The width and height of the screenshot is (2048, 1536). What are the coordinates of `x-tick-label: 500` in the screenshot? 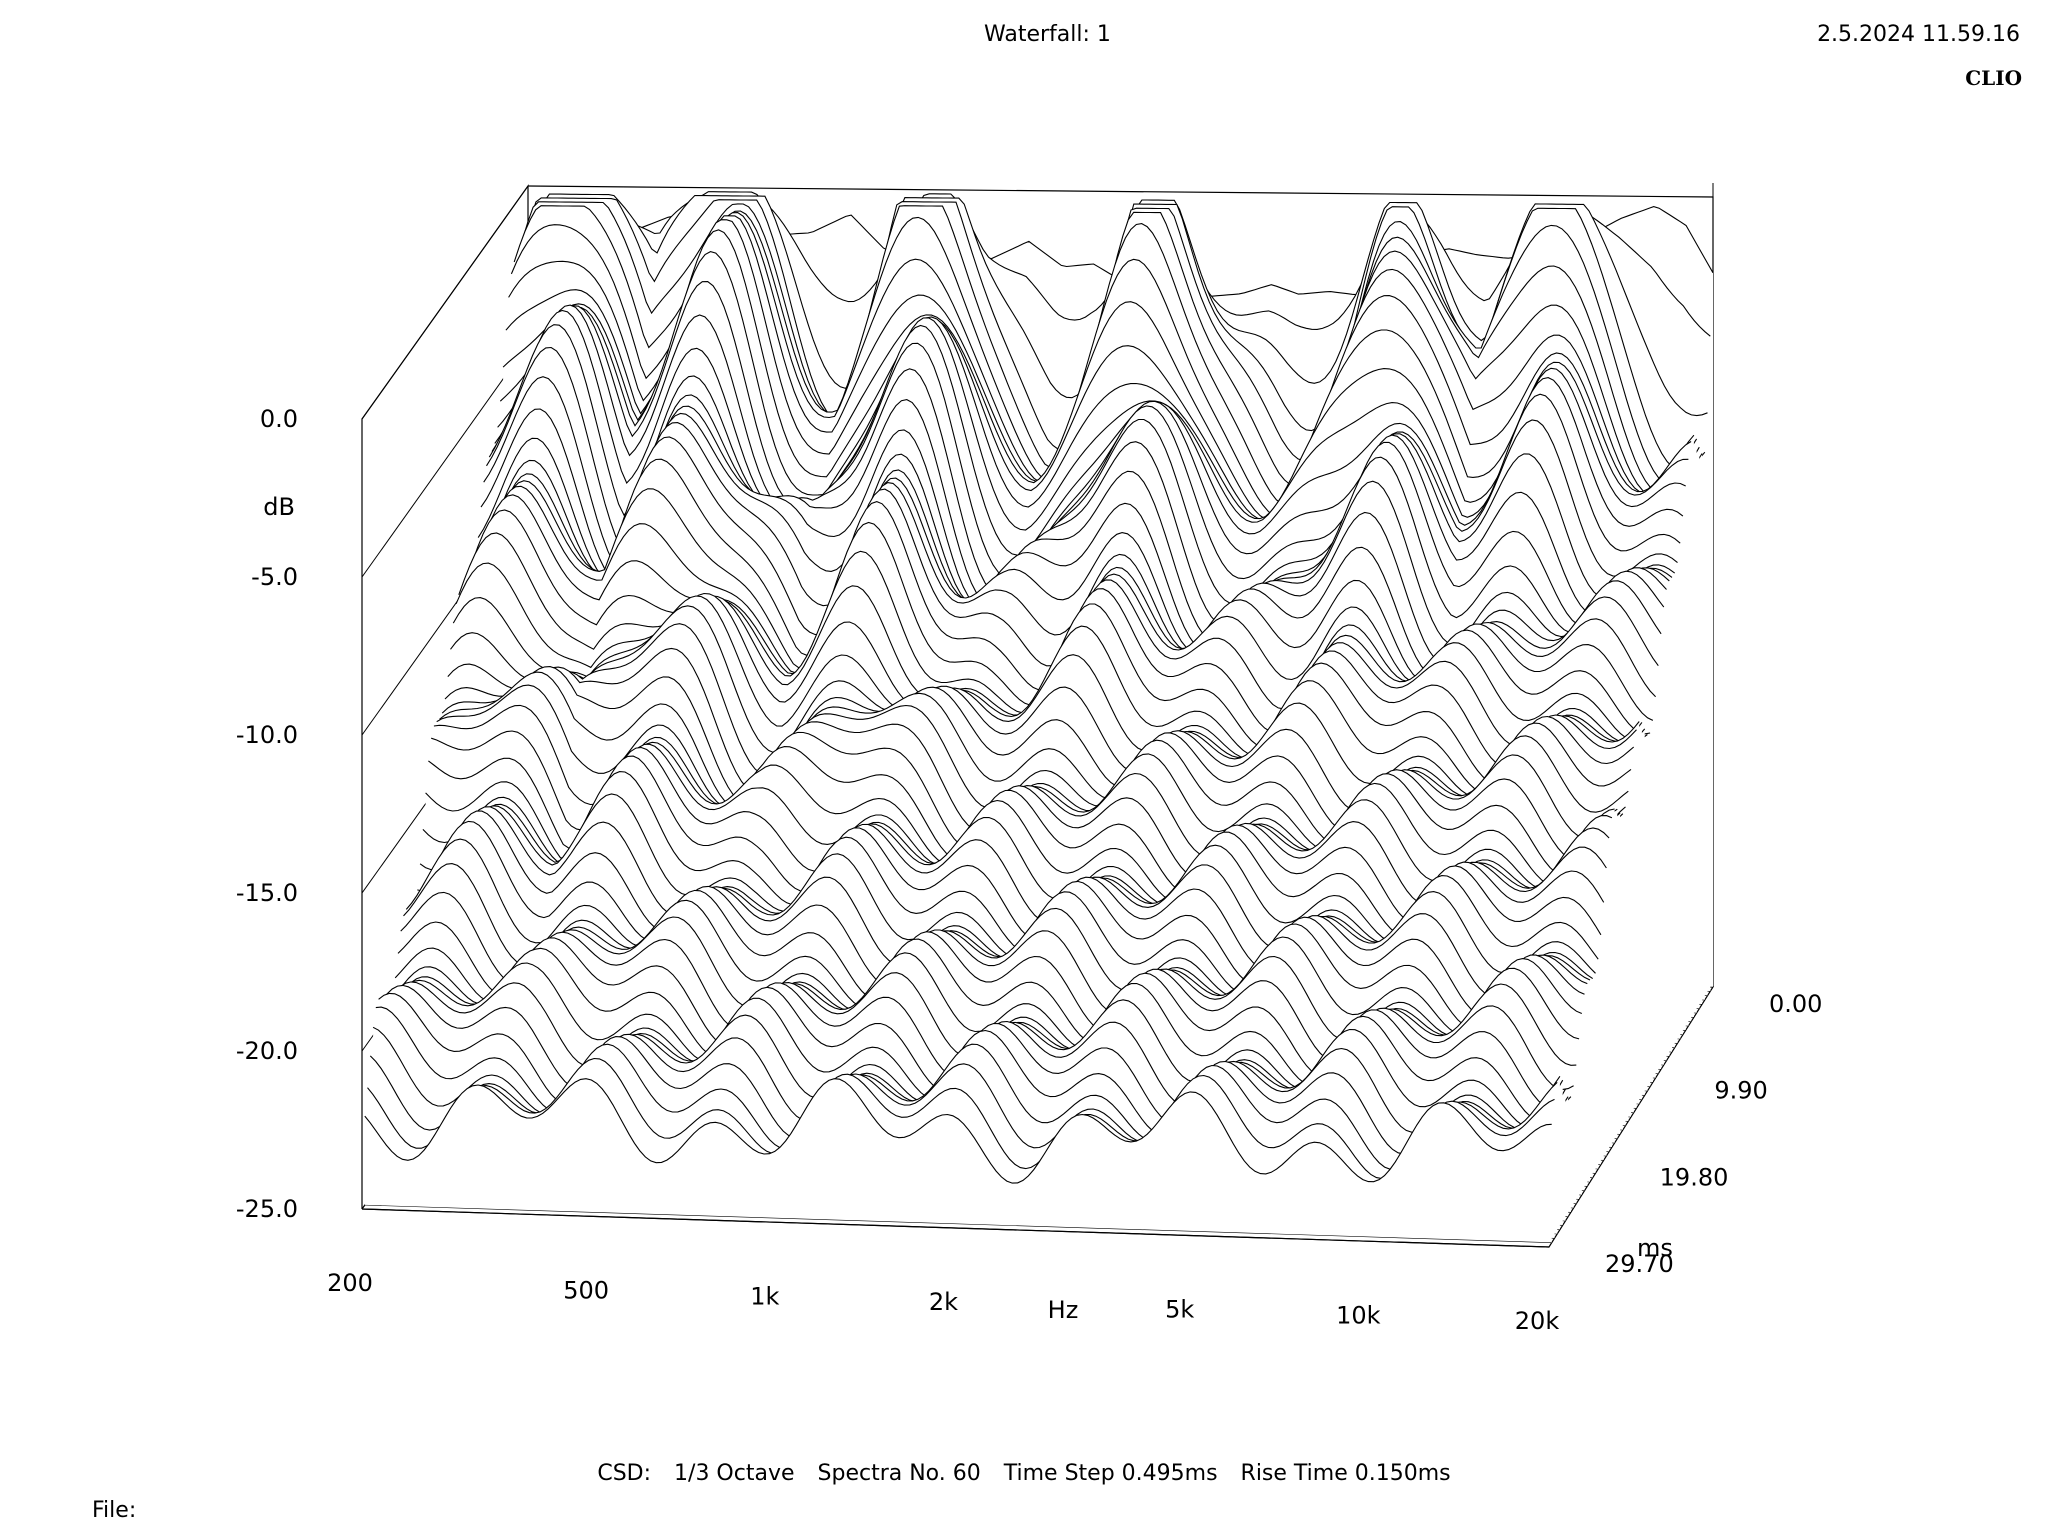 It's located at (586, 1291).